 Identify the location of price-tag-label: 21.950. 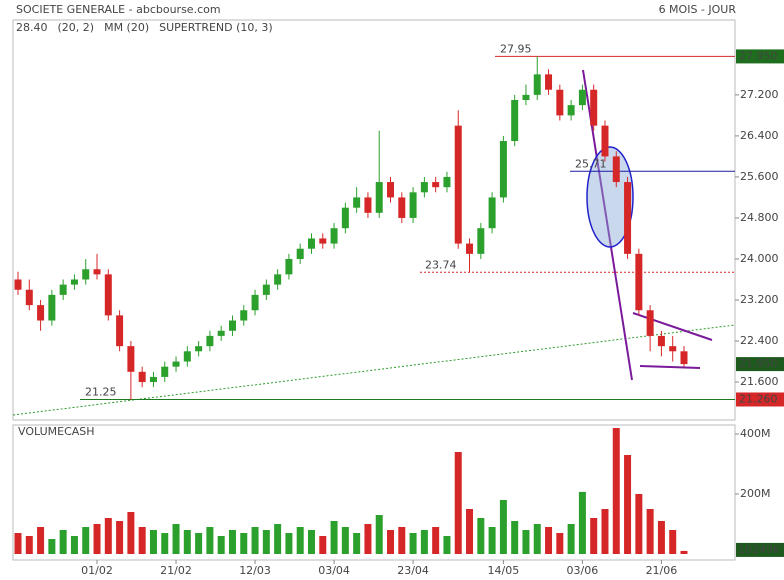
(758, 363).